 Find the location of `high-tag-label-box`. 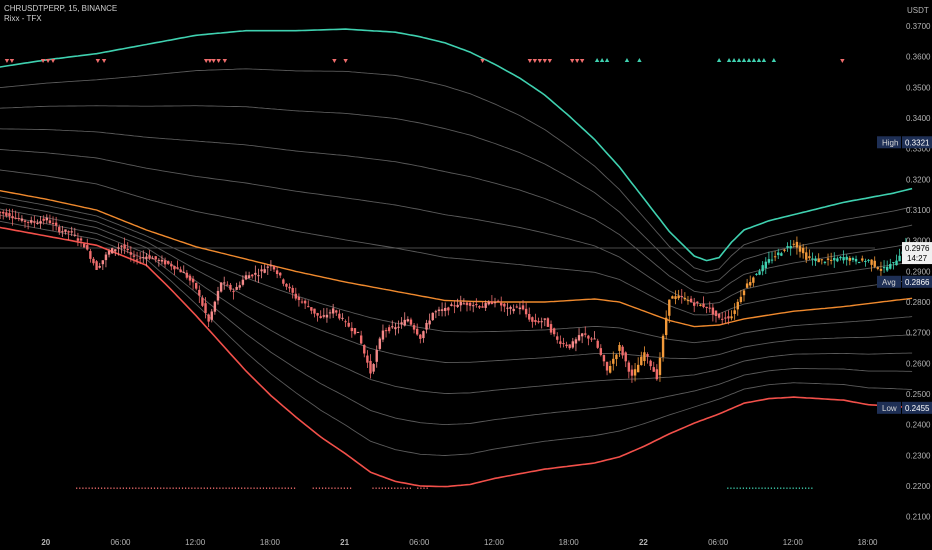

high-tag-label-box is located at coordinates (889, 142).